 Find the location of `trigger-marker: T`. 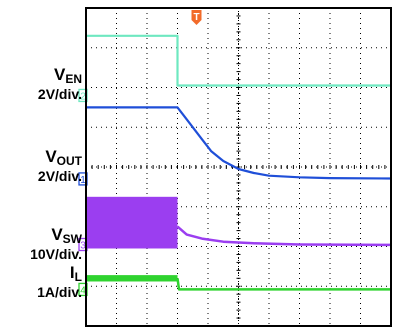

trigger-marker: T is located at coordinates (196, 17).